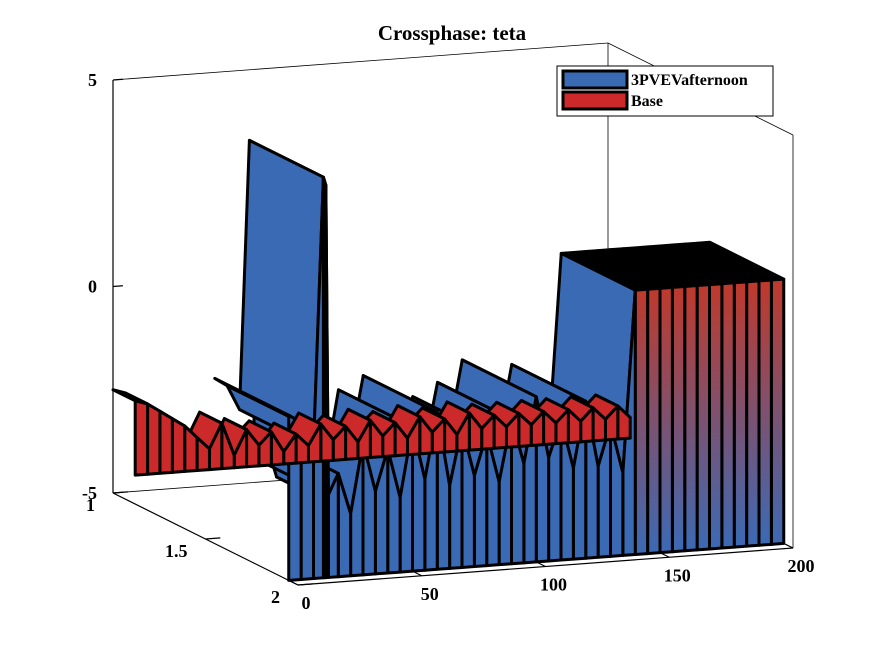 This screenshot has height=656, width=875. Describe the element at coordinates (275, 597) in the screenshot. I see `y-tick-label: 2` at that location.